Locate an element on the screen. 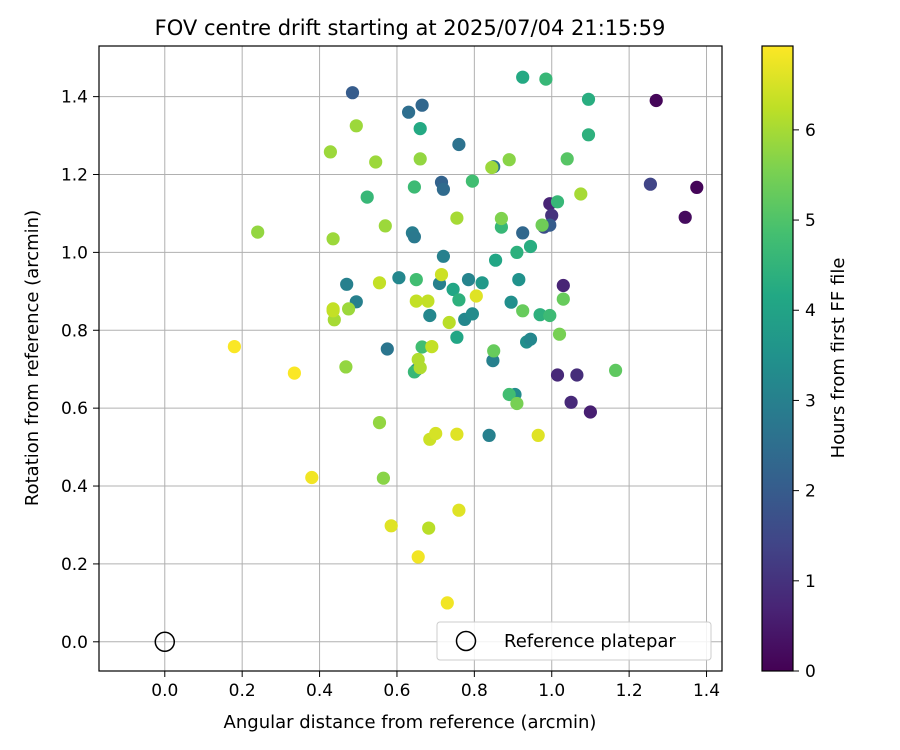 The image size is (900, 750). colorbar-tick-label: 0 is located at coordinates (810, 672).